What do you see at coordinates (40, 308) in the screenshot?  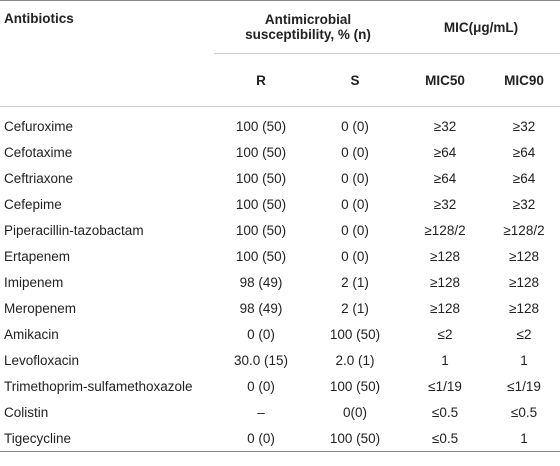 I see `antibiotic-name: Meropenem` at bounding box center [40, 308].